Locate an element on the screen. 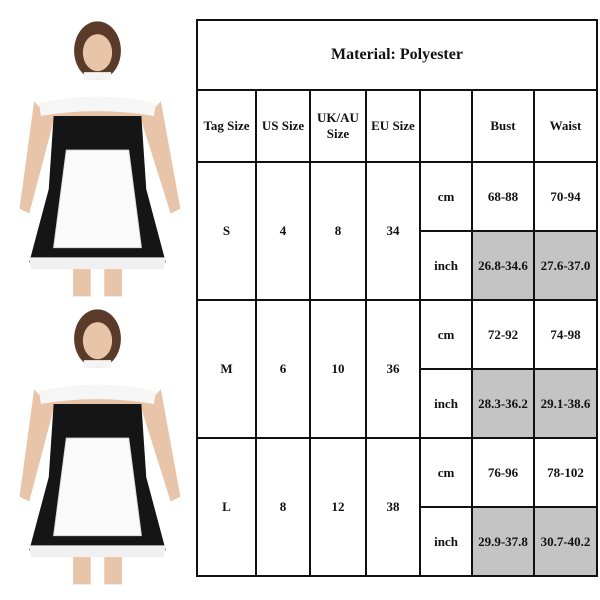  eu-size-cell: 36 is located at coordinates (393, 369).